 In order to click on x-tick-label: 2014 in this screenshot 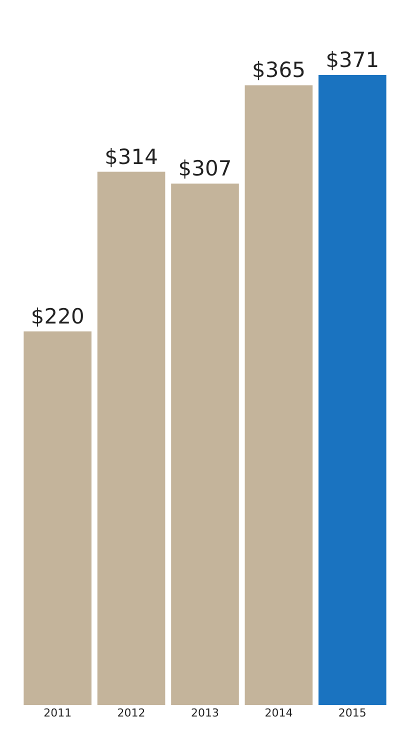, I will do `click(278, 713)`.